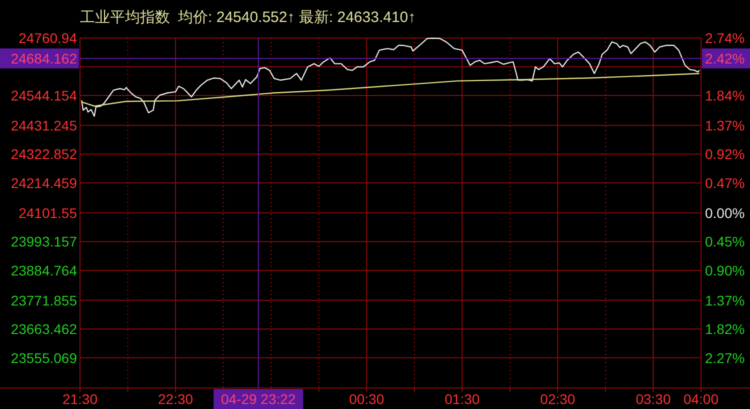 This screenshot has height=409, width=750. Describe the element at coordinates (258, 399) in the screenshot. I see `ref-line-label: 04-29 23:22` at that location.